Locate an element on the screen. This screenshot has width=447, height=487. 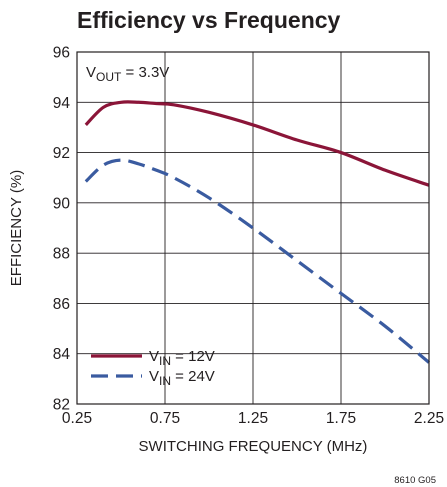
x-tick-label: 1.25 is located at coordinates (253, 418).